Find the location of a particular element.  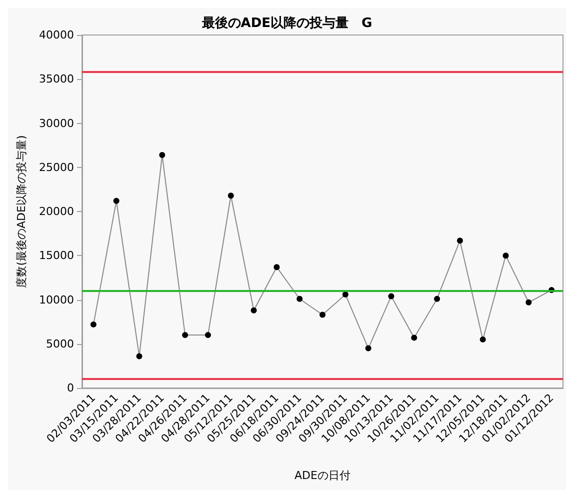

y-tick-label: 5000 is located at coordinates (60, 343).